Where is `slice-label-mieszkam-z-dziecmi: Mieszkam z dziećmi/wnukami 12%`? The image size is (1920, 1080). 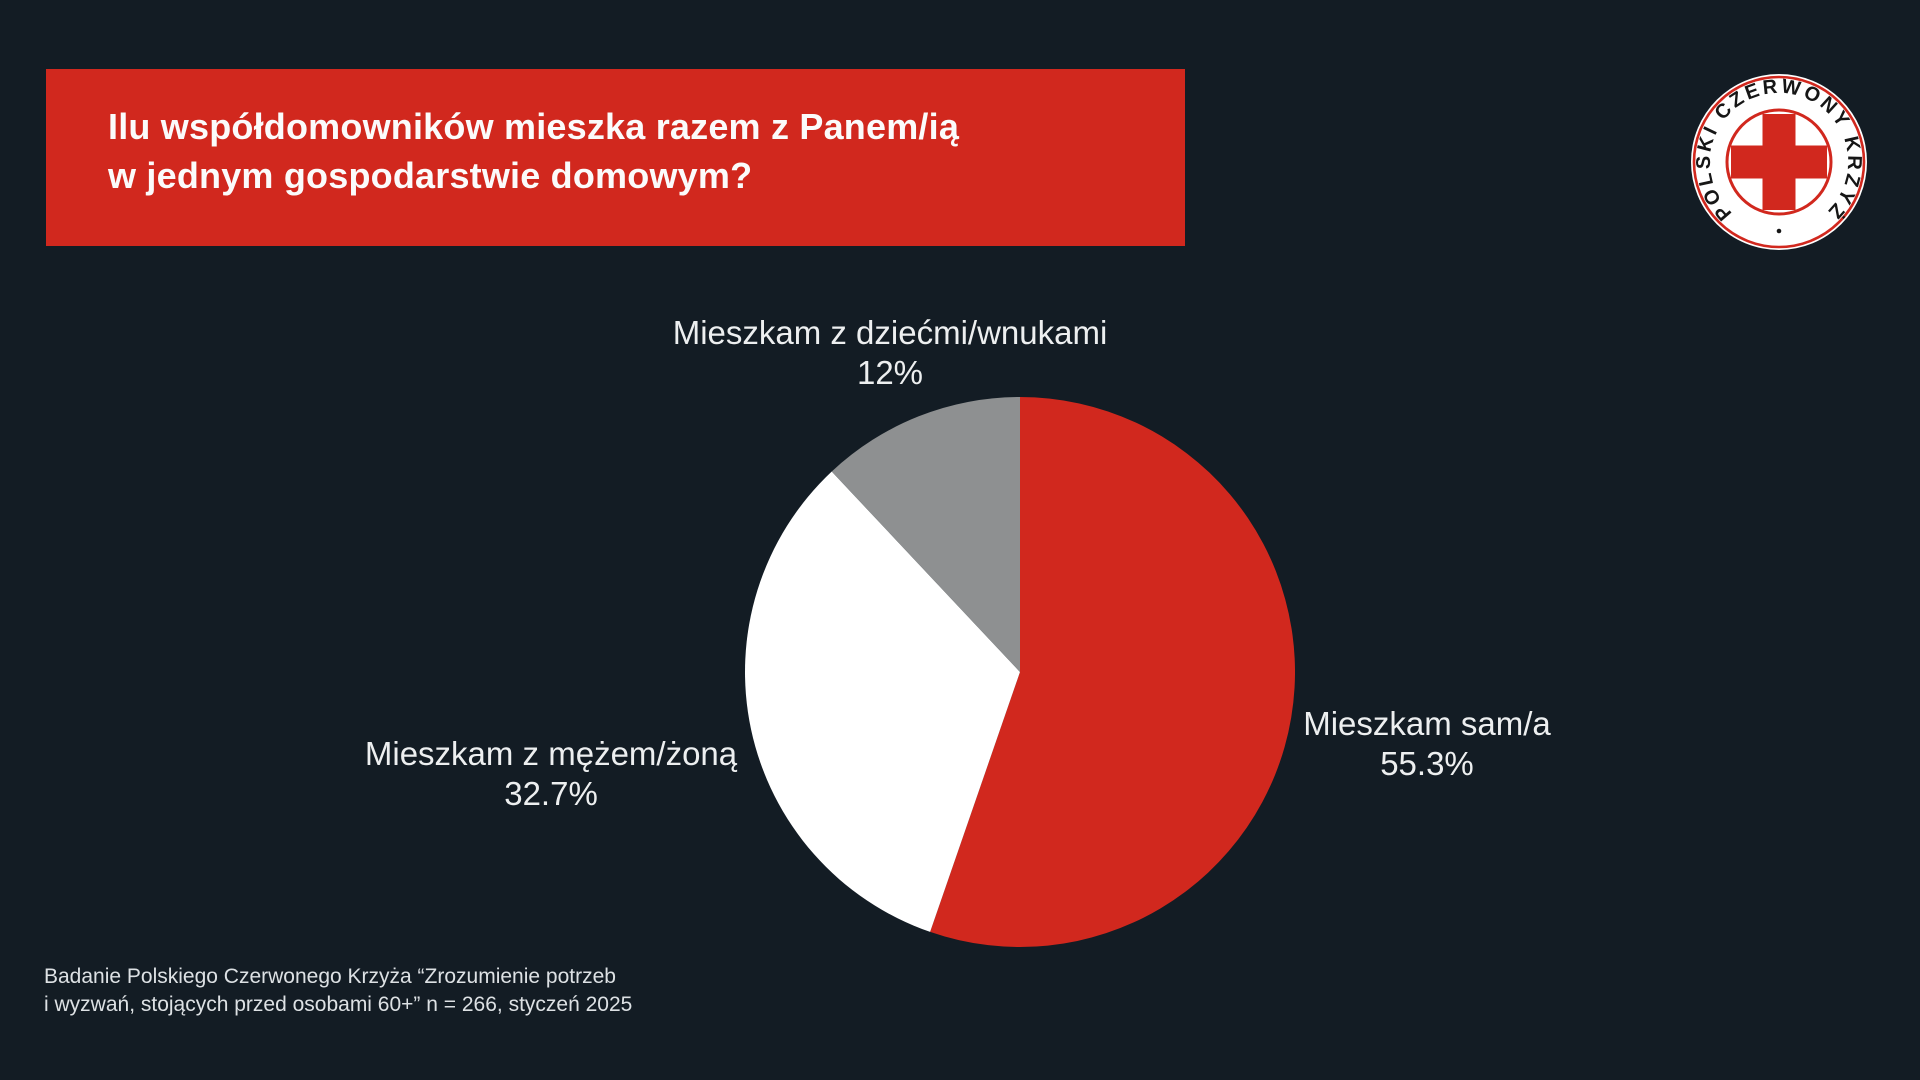 slice-label-mieszkam-z-dziecmi: Mieszkam z dziećmi/wnukami 12% is located at coordinates (890, 353).